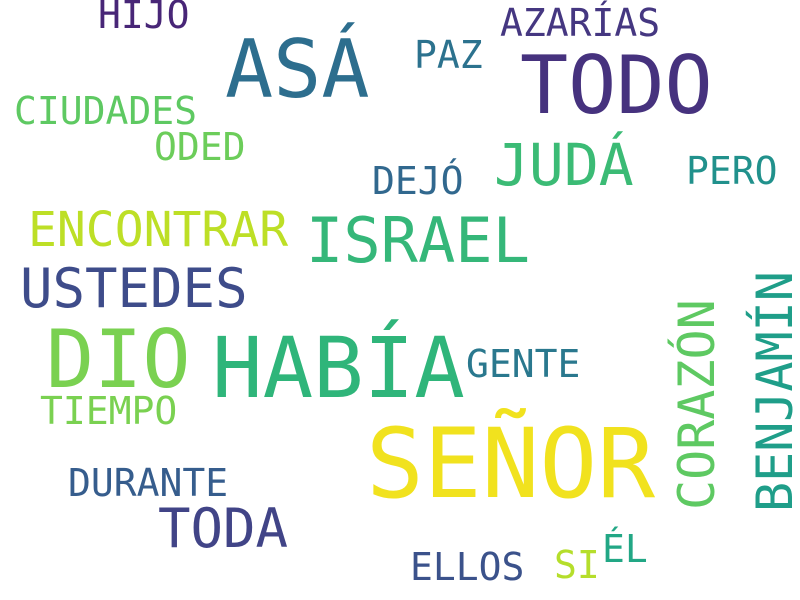 Image resolution: width=800 pixels, height=600 pixels. Describe the element at coordinates (580, 23) in the screenshot. I see `word-azarias: AZARÍAS` at that location.